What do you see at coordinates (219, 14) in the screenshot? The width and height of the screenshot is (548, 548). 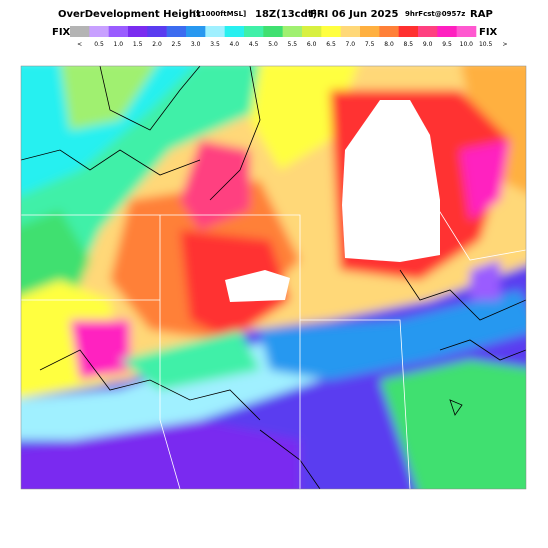 I see `title-part: [x1000ftMSL]` at bounding box center [219, 14].